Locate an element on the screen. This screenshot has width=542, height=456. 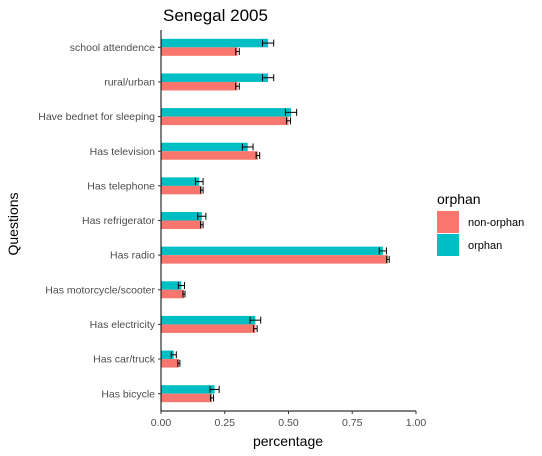
legend: orphan non-orphan orphan is located at coordinates (480, 223).